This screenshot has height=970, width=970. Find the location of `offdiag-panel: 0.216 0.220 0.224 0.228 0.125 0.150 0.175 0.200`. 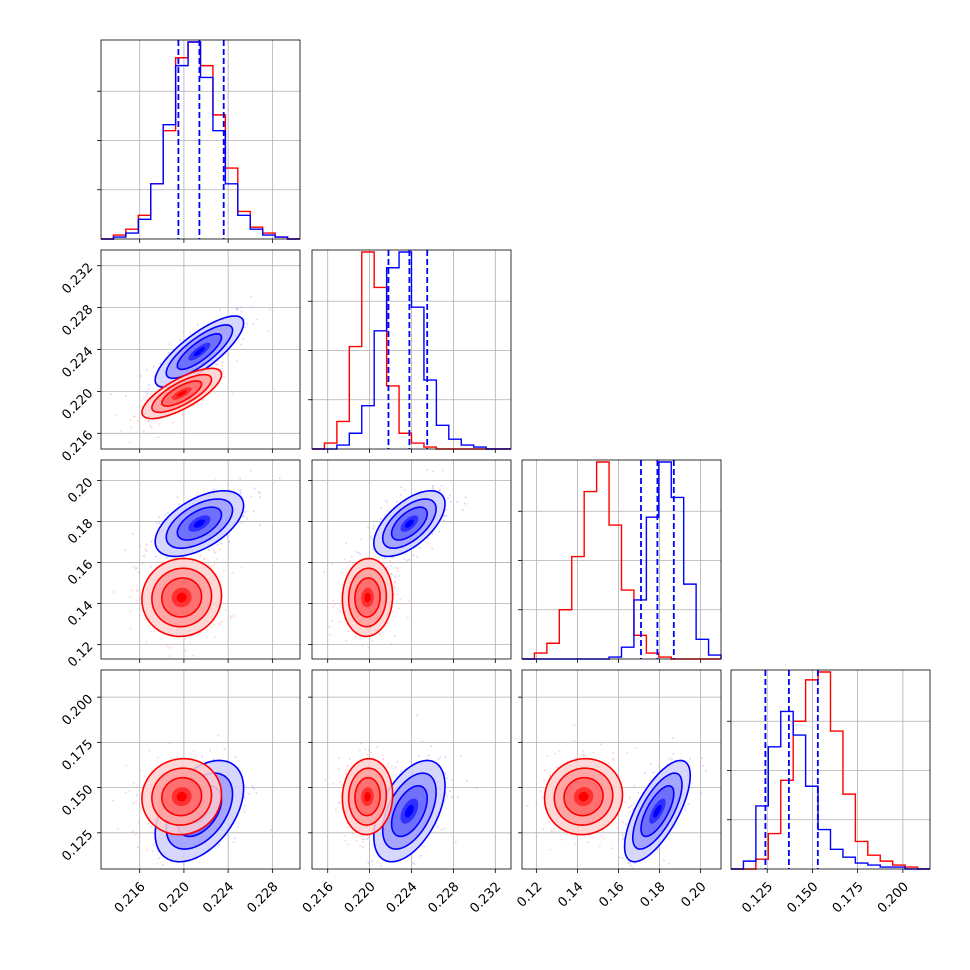

offdiag-panel: 0.216 0.220 0.224 0.228 0.125 0.150 0.175 0.200 is located at coordinates (180, 792).